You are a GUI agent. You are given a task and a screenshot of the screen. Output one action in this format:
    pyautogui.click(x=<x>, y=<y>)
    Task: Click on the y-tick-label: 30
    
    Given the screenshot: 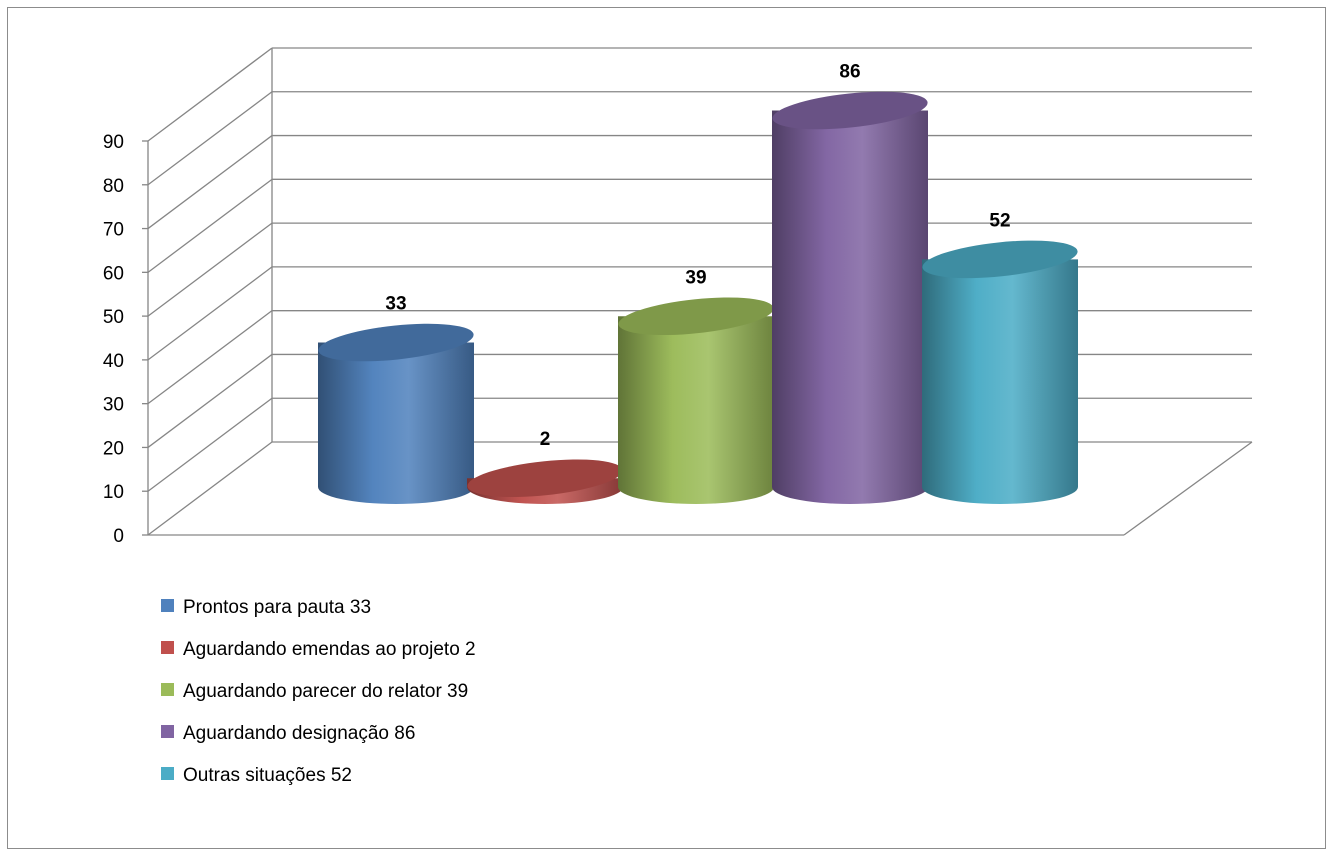 What is the action you would take?
    pyautogui.click(x=113, y=405)
    